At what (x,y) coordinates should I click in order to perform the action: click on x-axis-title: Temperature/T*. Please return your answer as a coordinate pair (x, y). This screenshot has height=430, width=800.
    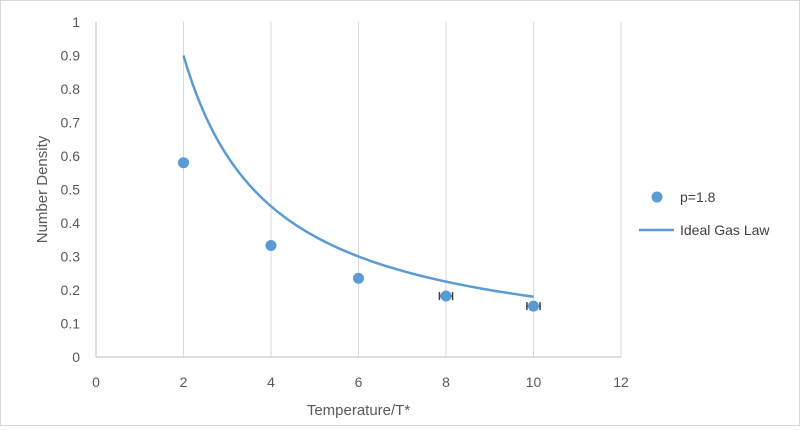
    Looking at the image, I should click on (359, 410).